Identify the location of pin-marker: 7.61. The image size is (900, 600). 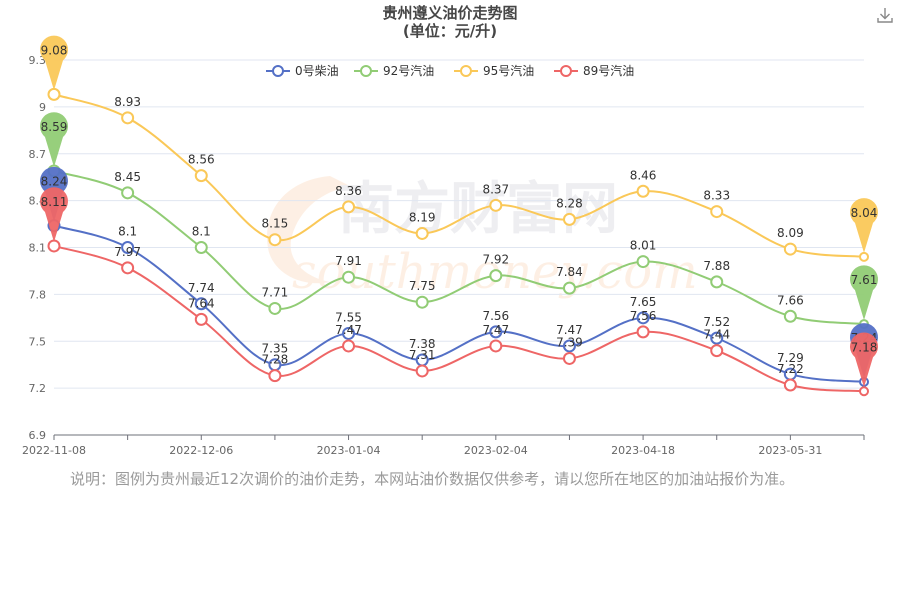
(864, 293).